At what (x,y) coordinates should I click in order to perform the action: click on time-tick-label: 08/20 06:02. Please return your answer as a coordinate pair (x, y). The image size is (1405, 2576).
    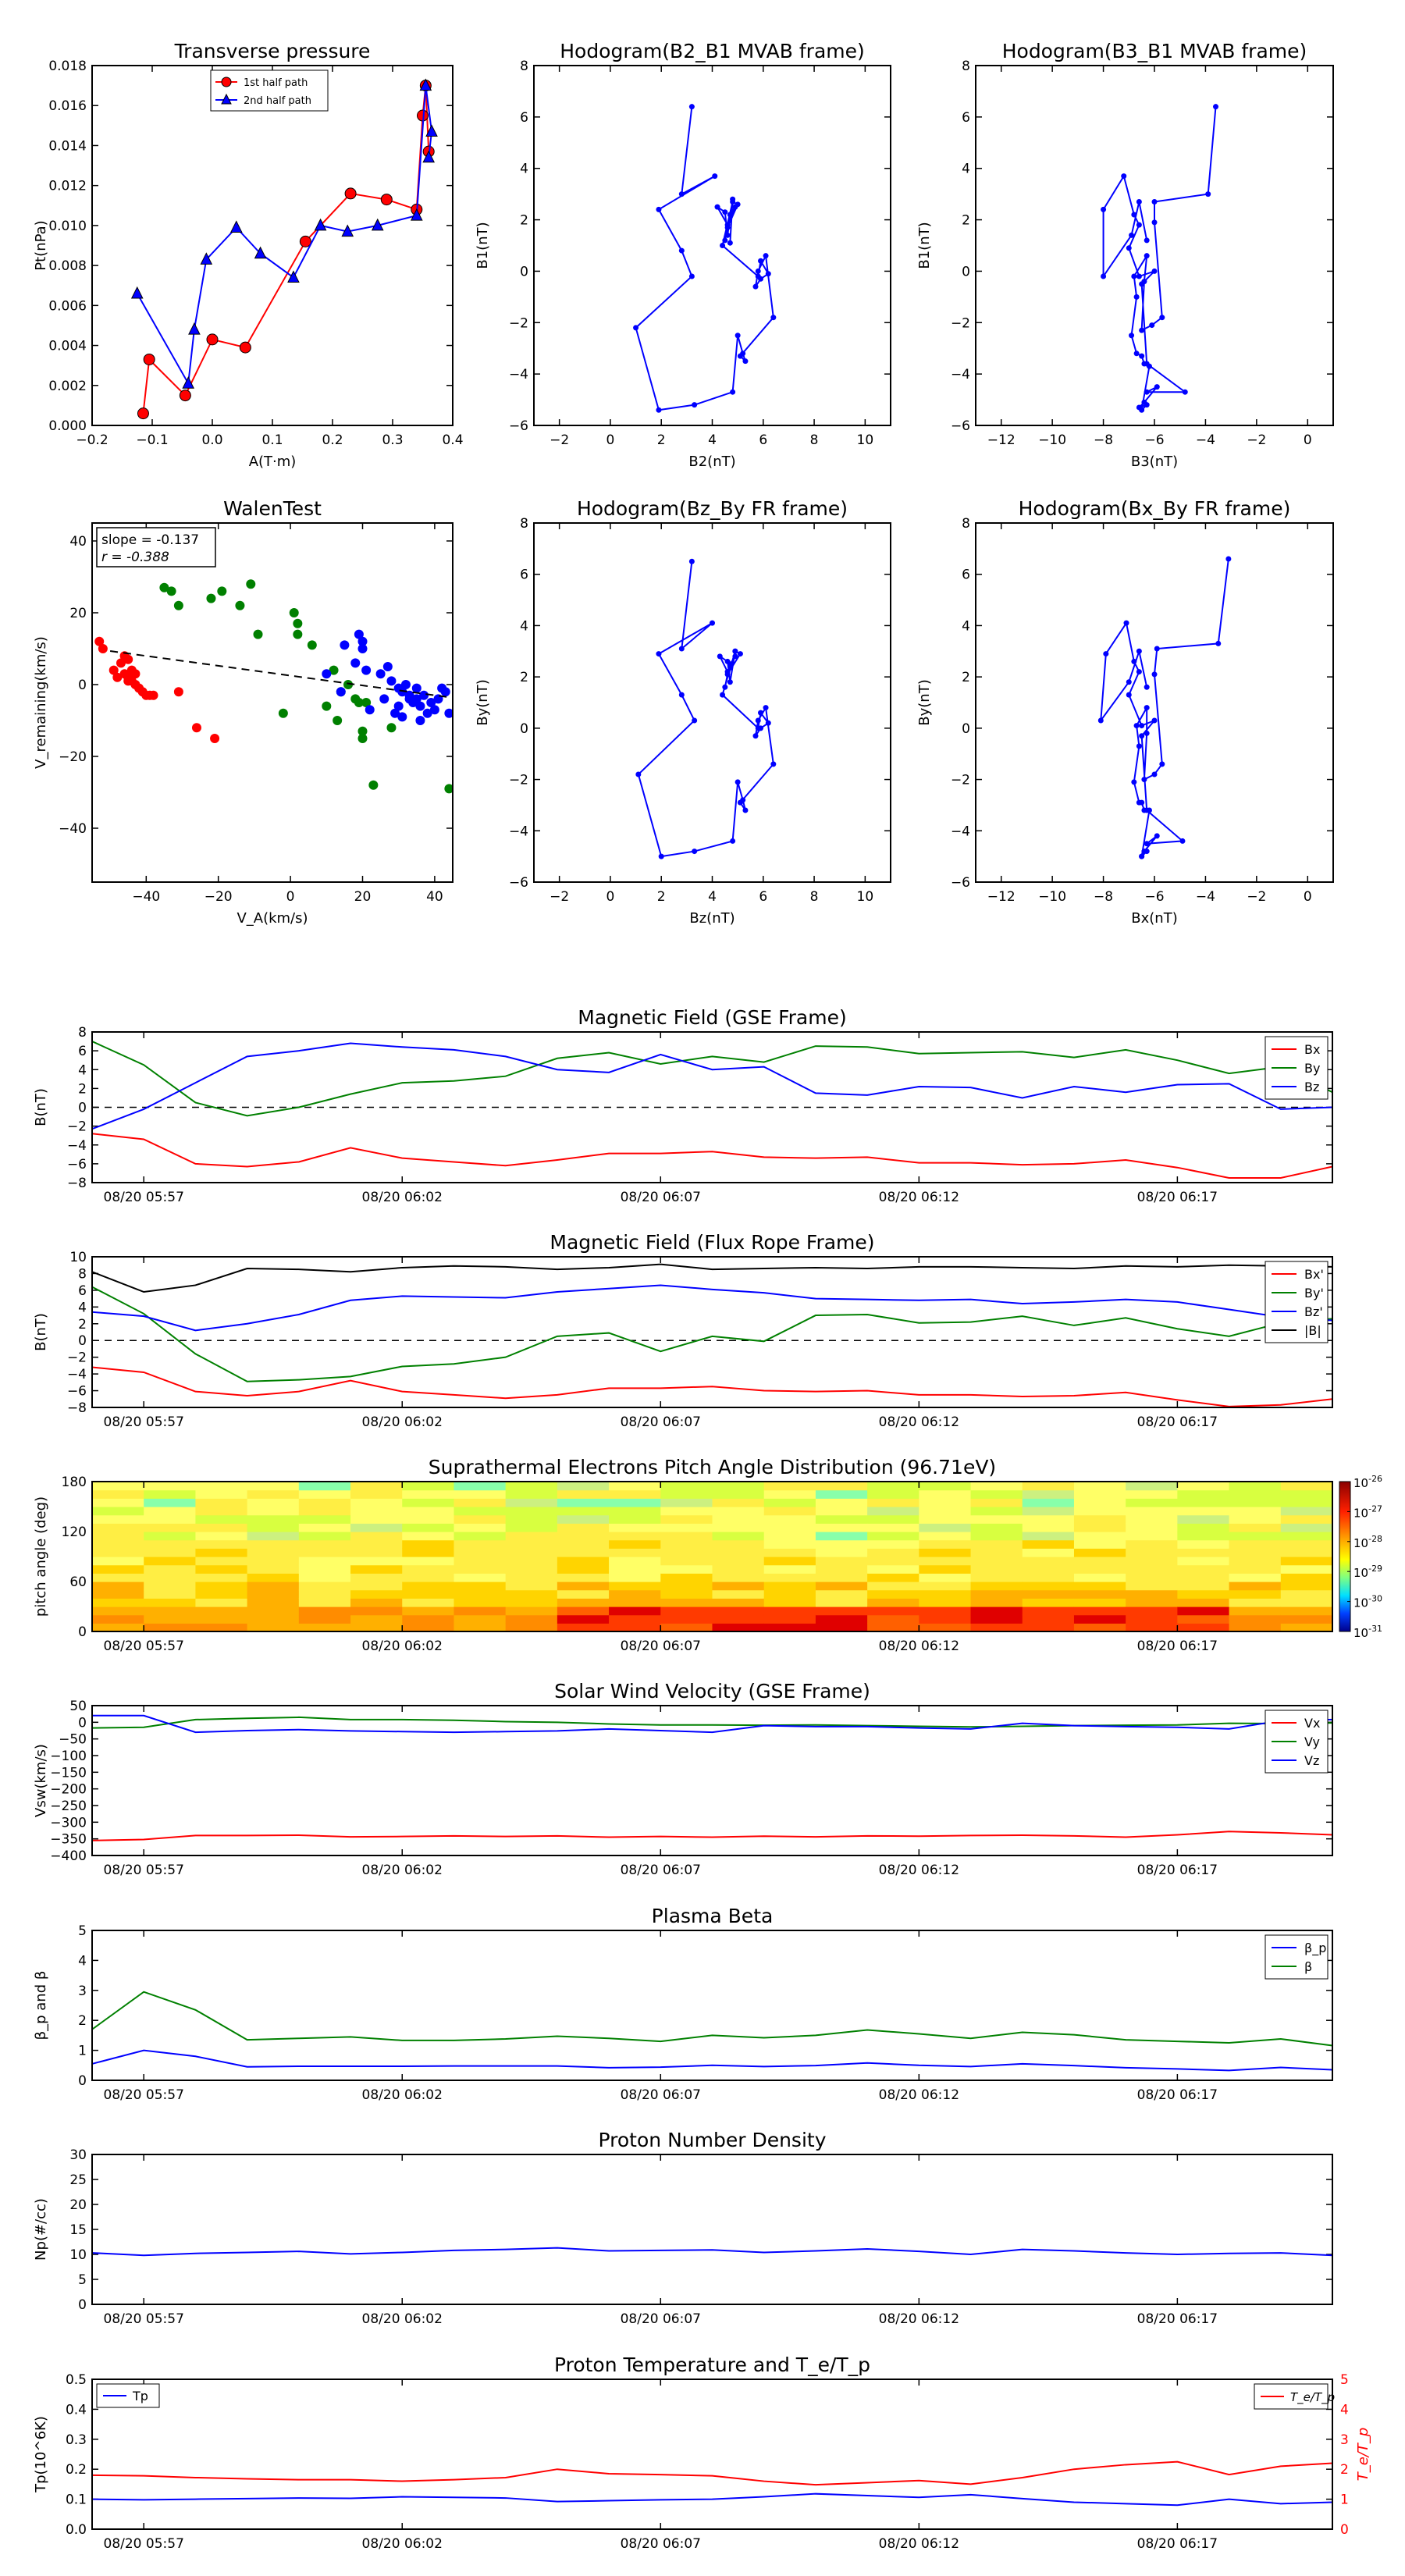
    Looking at the image, I should click on (403, 1197).